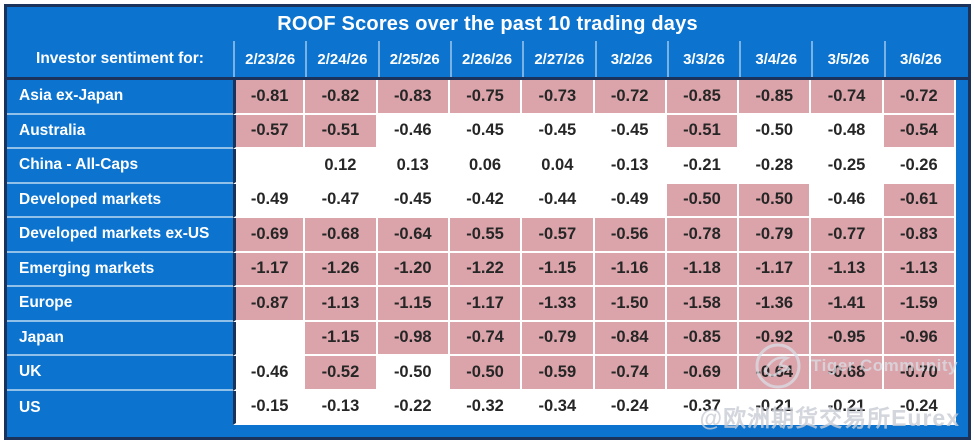  What do you see at coordinates (486, 97) in the screenshot?
I see `score-cell: -0.75` at bounding box center [486, 97].